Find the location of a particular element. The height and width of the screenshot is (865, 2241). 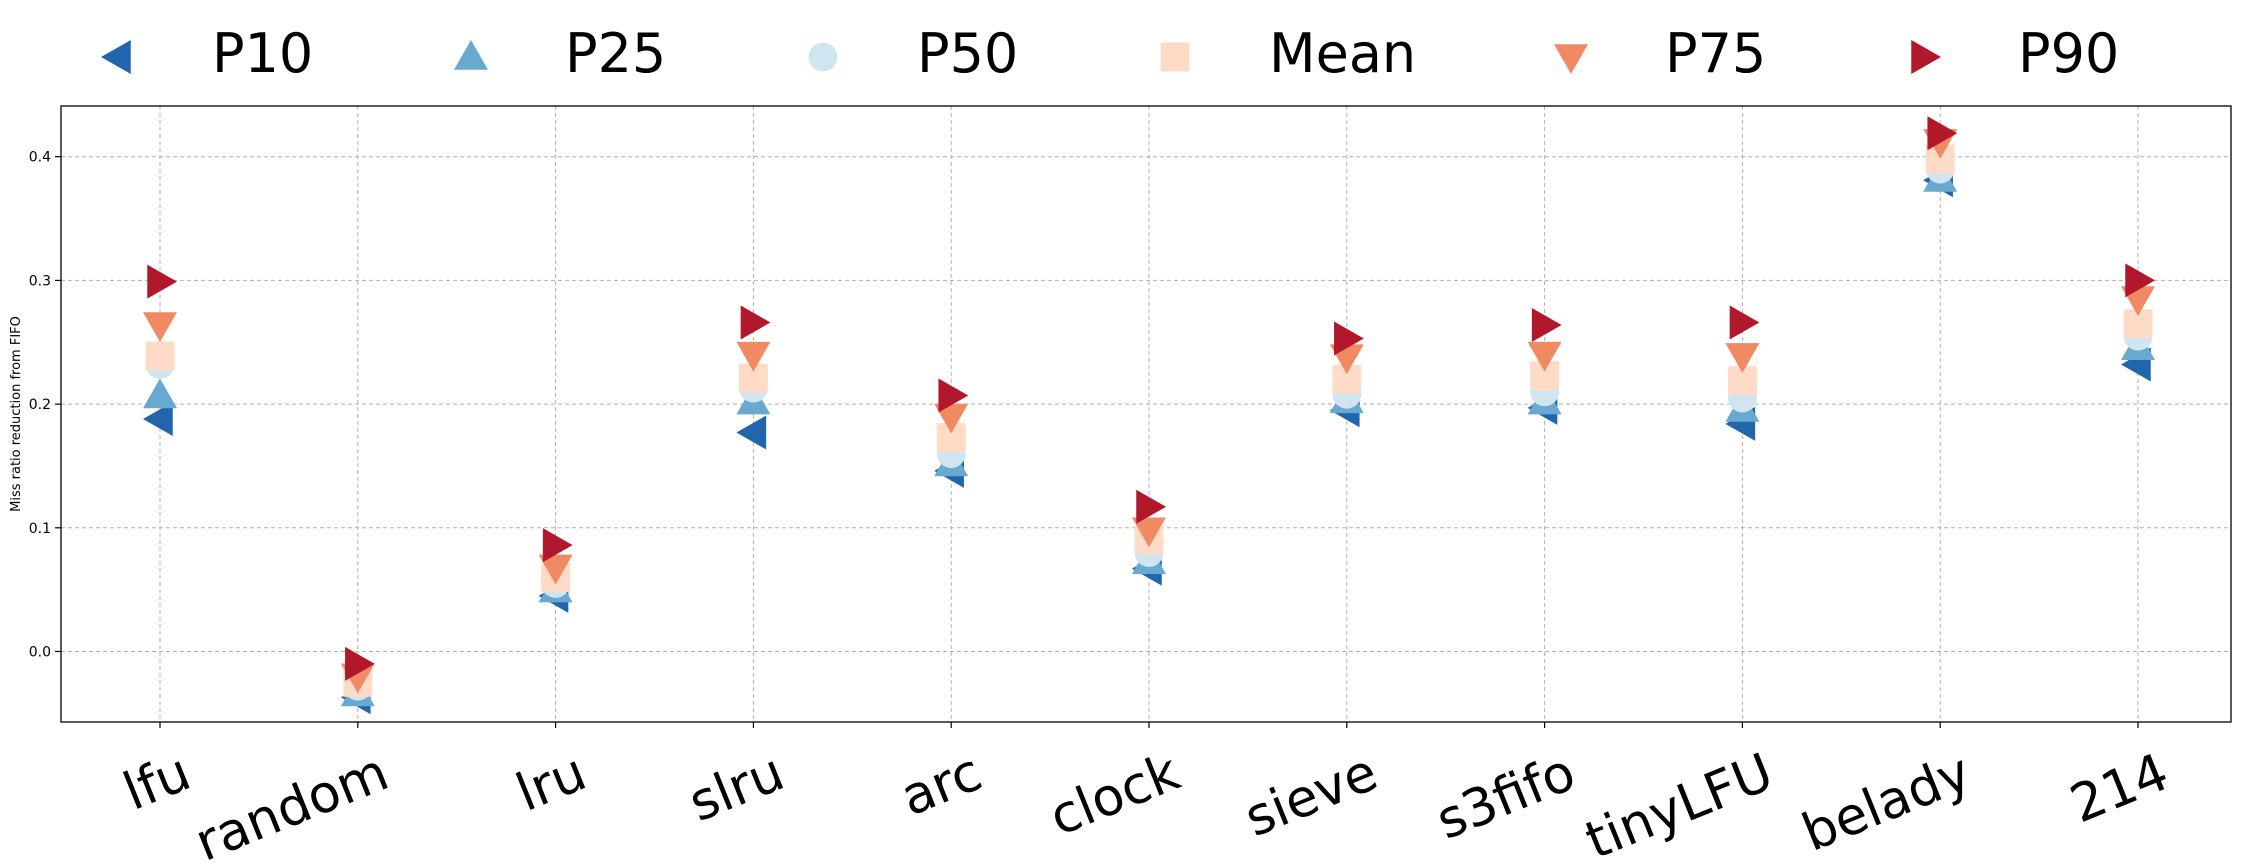

x-tick-label: belady is located at coordinates (1886, 801).